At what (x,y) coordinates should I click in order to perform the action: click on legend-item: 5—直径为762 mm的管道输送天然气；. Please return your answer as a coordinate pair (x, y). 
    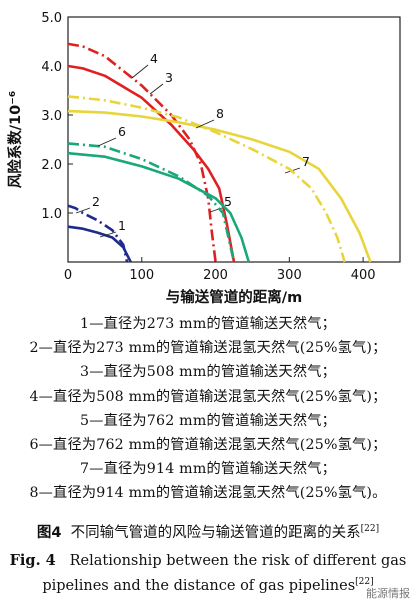
    Looking at the image, I should click on (208, 420).